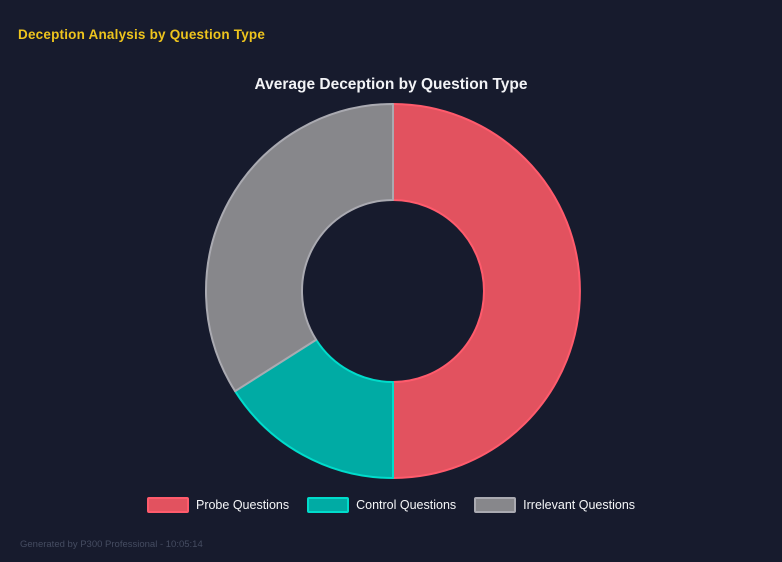 The height and width of the screenshot is (562, 782). I want to click on donut-slice-control-questions, so click(314, 408).